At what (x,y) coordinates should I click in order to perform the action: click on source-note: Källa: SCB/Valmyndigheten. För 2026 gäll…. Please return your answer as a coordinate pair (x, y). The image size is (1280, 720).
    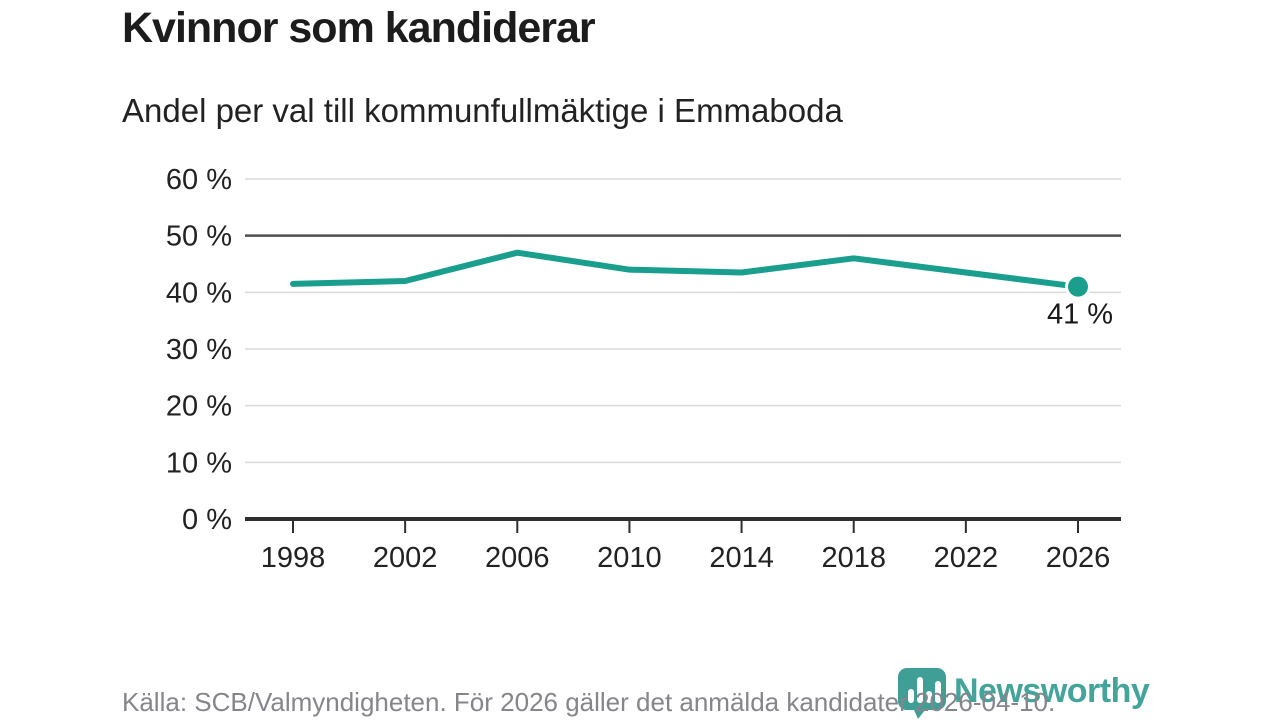
    Looking at the image, I should click on (589, 702).